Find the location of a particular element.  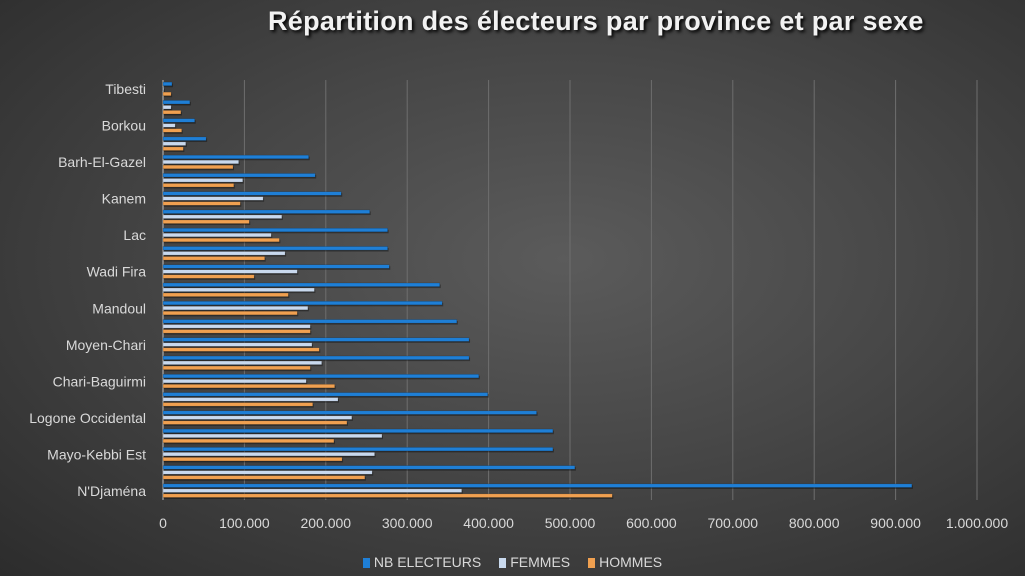

x-tick-label: 500.000 is located at coordinates (570, 523).